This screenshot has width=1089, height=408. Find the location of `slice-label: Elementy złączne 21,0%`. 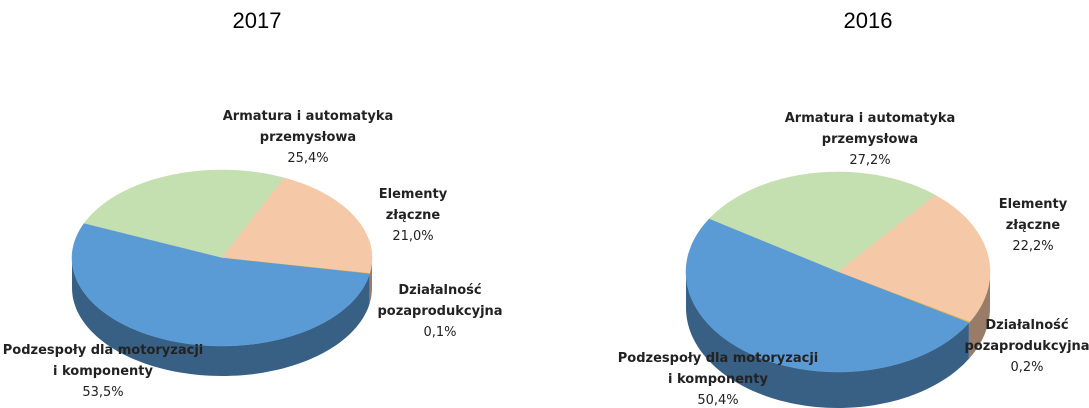

slice-label: Elementy złączne 21,0% is located at coordinates (413, 215).